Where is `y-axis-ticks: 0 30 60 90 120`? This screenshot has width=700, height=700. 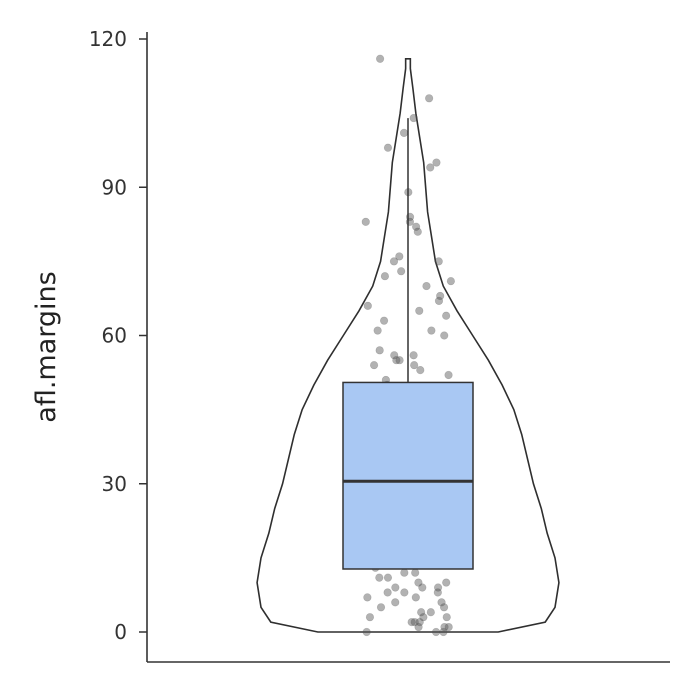 y-axis-ticks: 0 30 60 90 120 is located at coordinates (118, 335).